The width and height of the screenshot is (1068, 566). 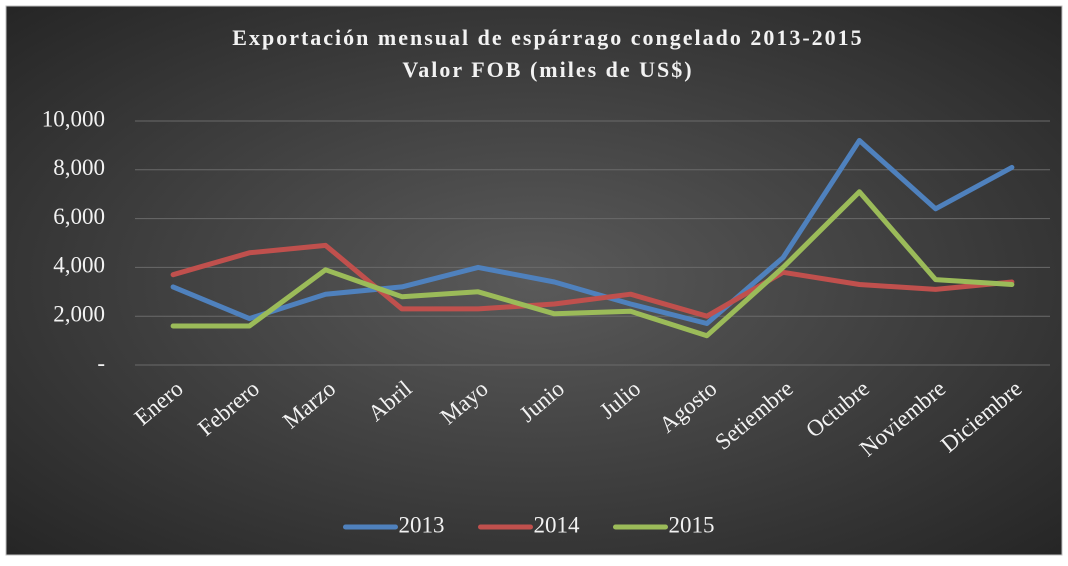 What do you see at coordinates (592, 280) in the screenshot?
I see `series-line` at bounding box center [592, 280].